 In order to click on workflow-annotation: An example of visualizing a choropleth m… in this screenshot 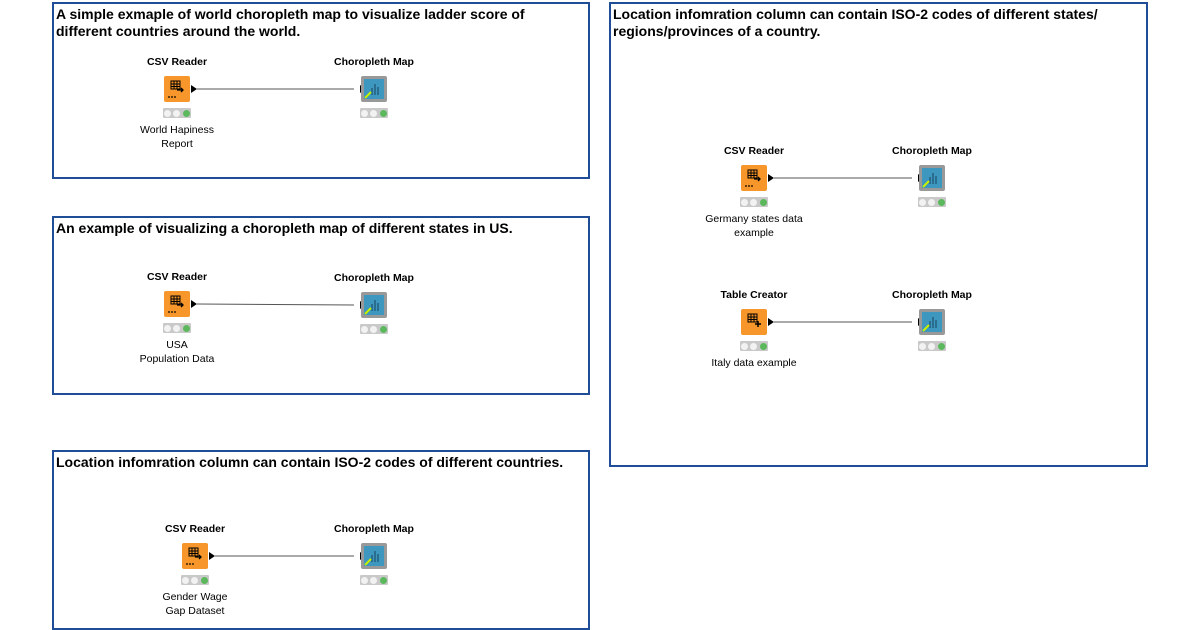, I will do `click(321, 305)`.